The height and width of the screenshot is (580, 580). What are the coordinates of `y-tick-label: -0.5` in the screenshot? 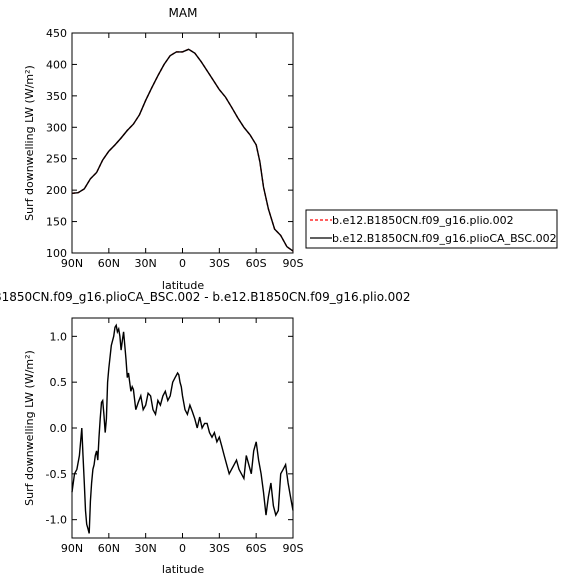 It's located at (56, 474).